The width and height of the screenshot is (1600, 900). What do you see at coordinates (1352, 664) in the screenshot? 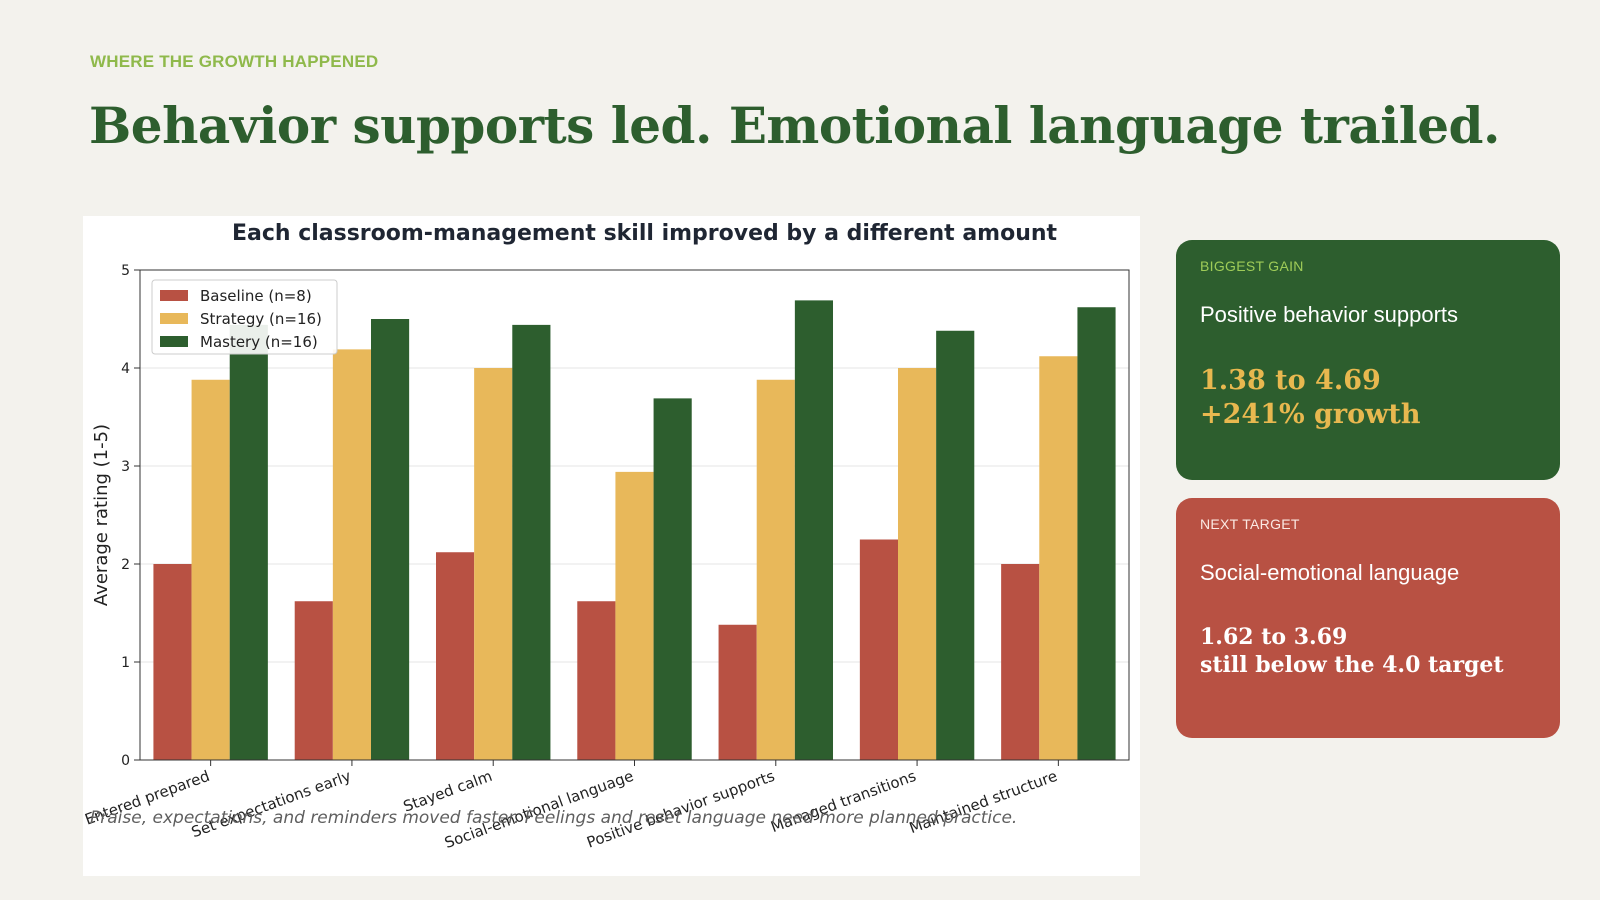
I see `next-target-note: still below the 4.0 target` at bounding box center [1352, 664].